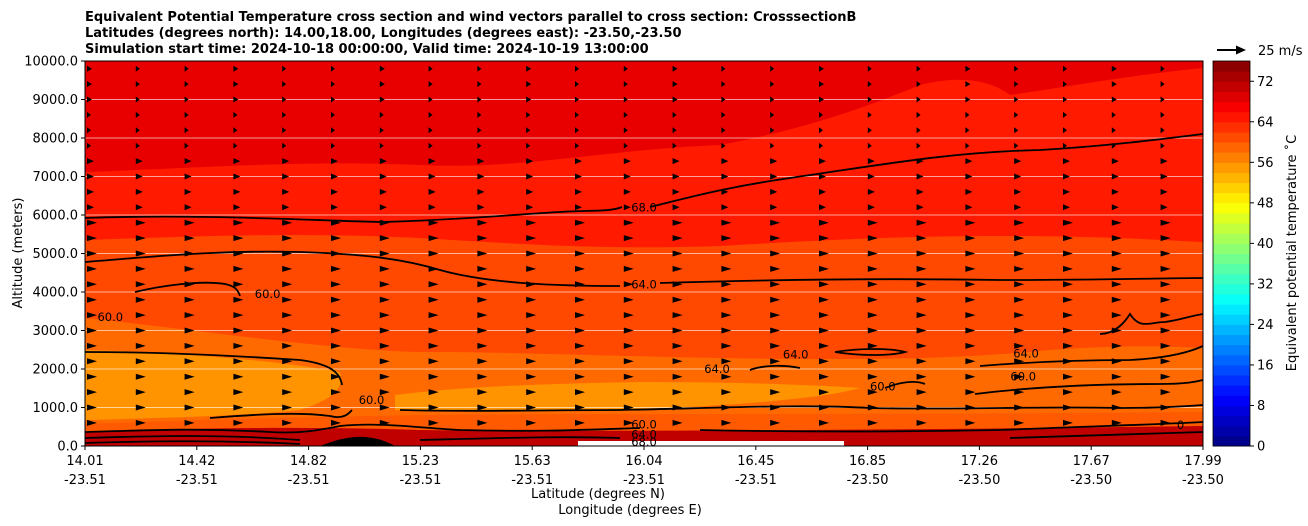 Image resolution: width=1308 pixels, height=526 pixels. I want to click on y-tick-label: 1000.0, so click(56, 408).